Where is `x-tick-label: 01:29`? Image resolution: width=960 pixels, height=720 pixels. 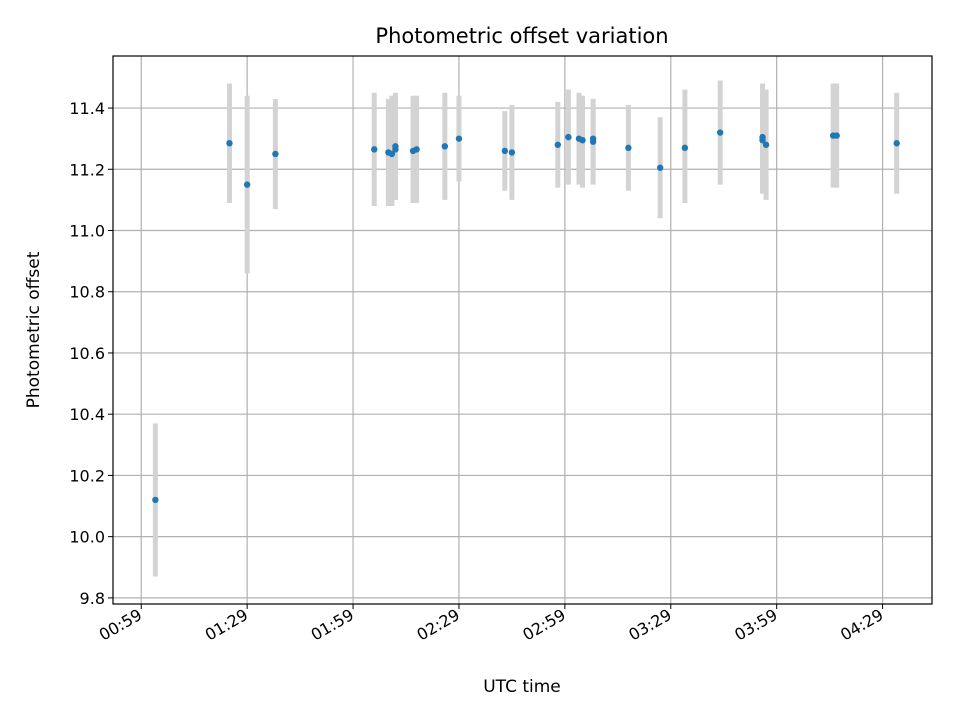
x-tick-label: 01:29 is located at coordinates (226, 625).